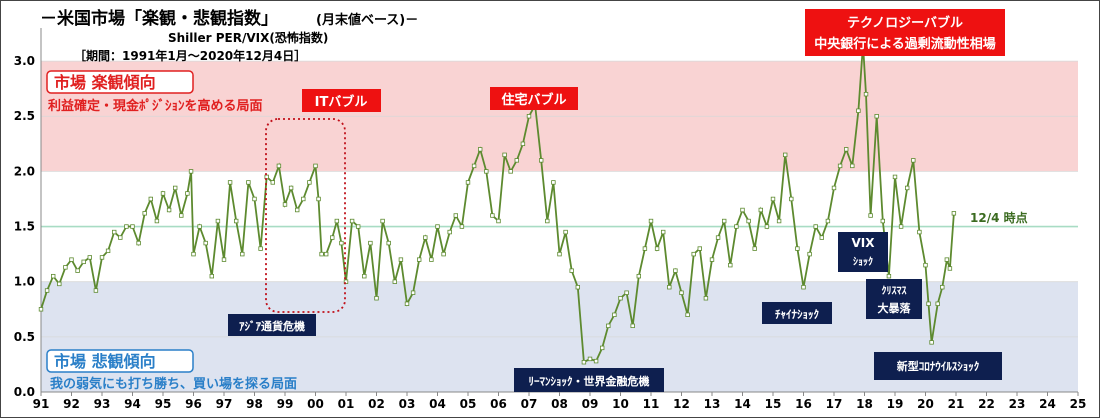  I want to click on corona-shock-label: 新型ｺﾛﾅｳｲﾙｽｼｮｯｸ, so click(938, 366).